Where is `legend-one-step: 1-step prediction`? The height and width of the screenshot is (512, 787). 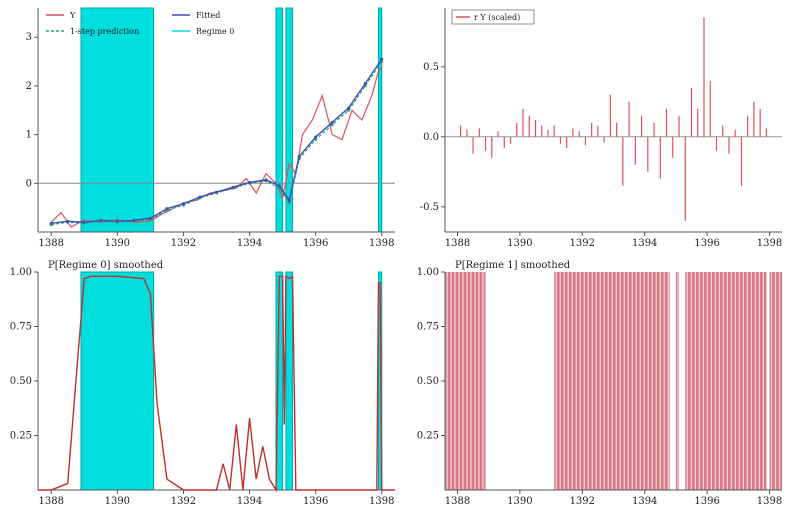 legend-one-step: 1-step prediction is located at coordinates (92, 31).